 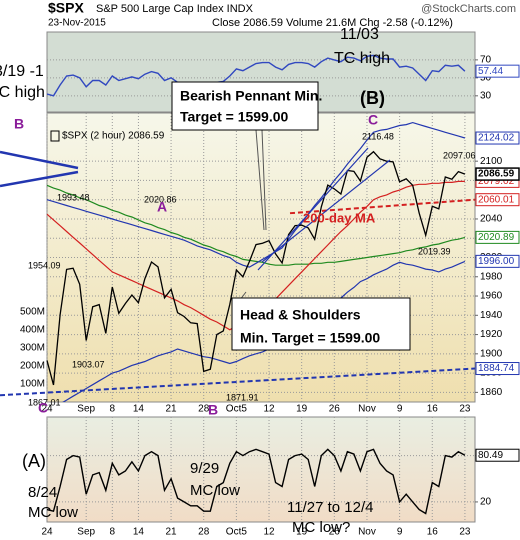 I want to click on source: @StockCharts.com, so click(x=468, y=9).